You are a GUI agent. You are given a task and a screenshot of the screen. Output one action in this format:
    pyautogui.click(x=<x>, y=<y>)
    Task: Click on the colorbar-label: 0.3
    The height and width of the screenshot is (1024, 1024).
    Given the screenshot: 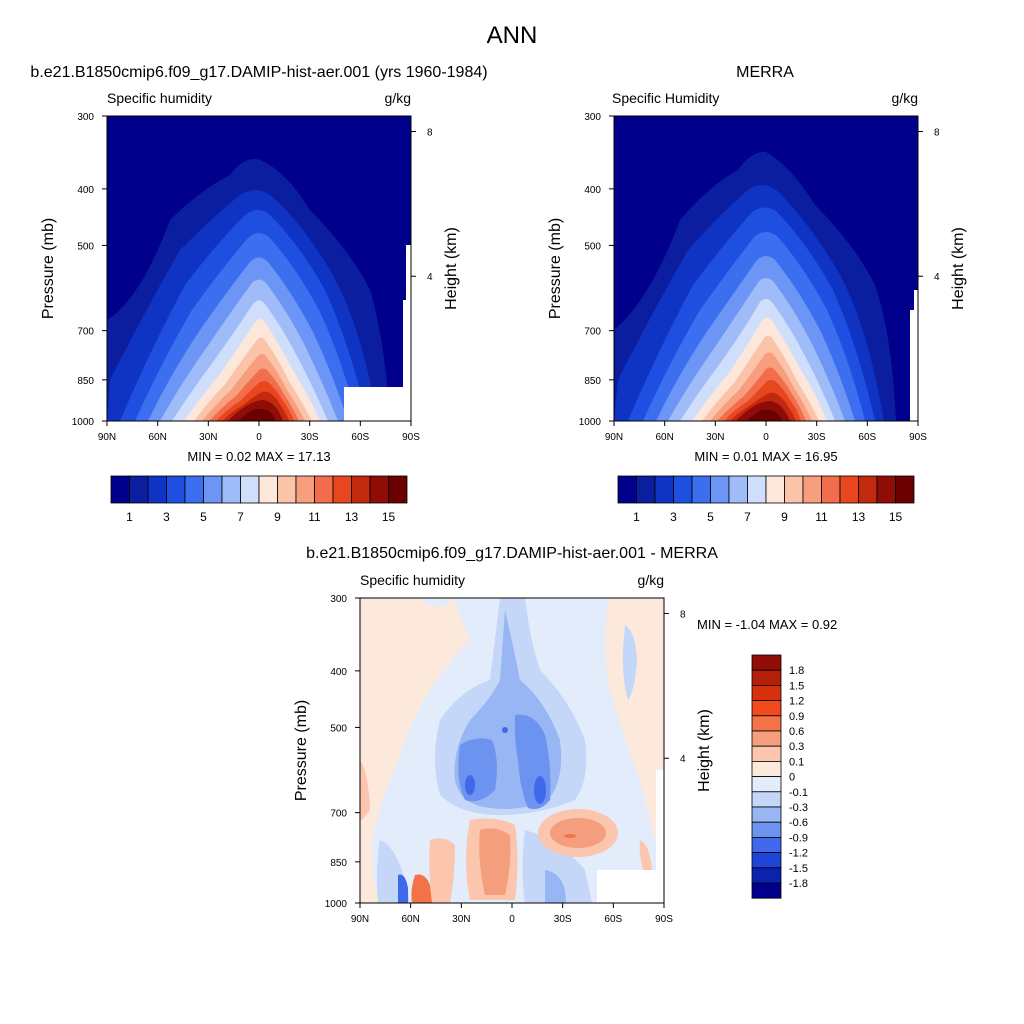 What is the action you would take?
    pyautogui.click(x=796, y=747)
    